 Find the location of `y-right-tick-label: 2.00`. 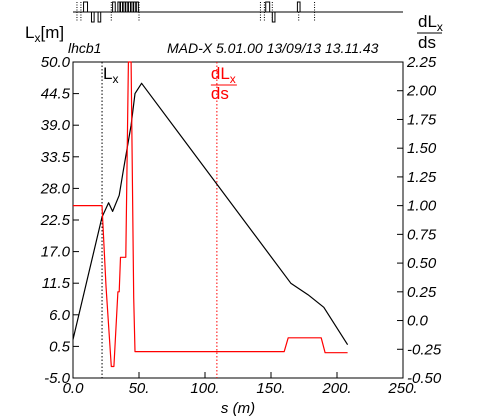

y-right-tick-label: 2.00 is located at coordinates (421, 91).